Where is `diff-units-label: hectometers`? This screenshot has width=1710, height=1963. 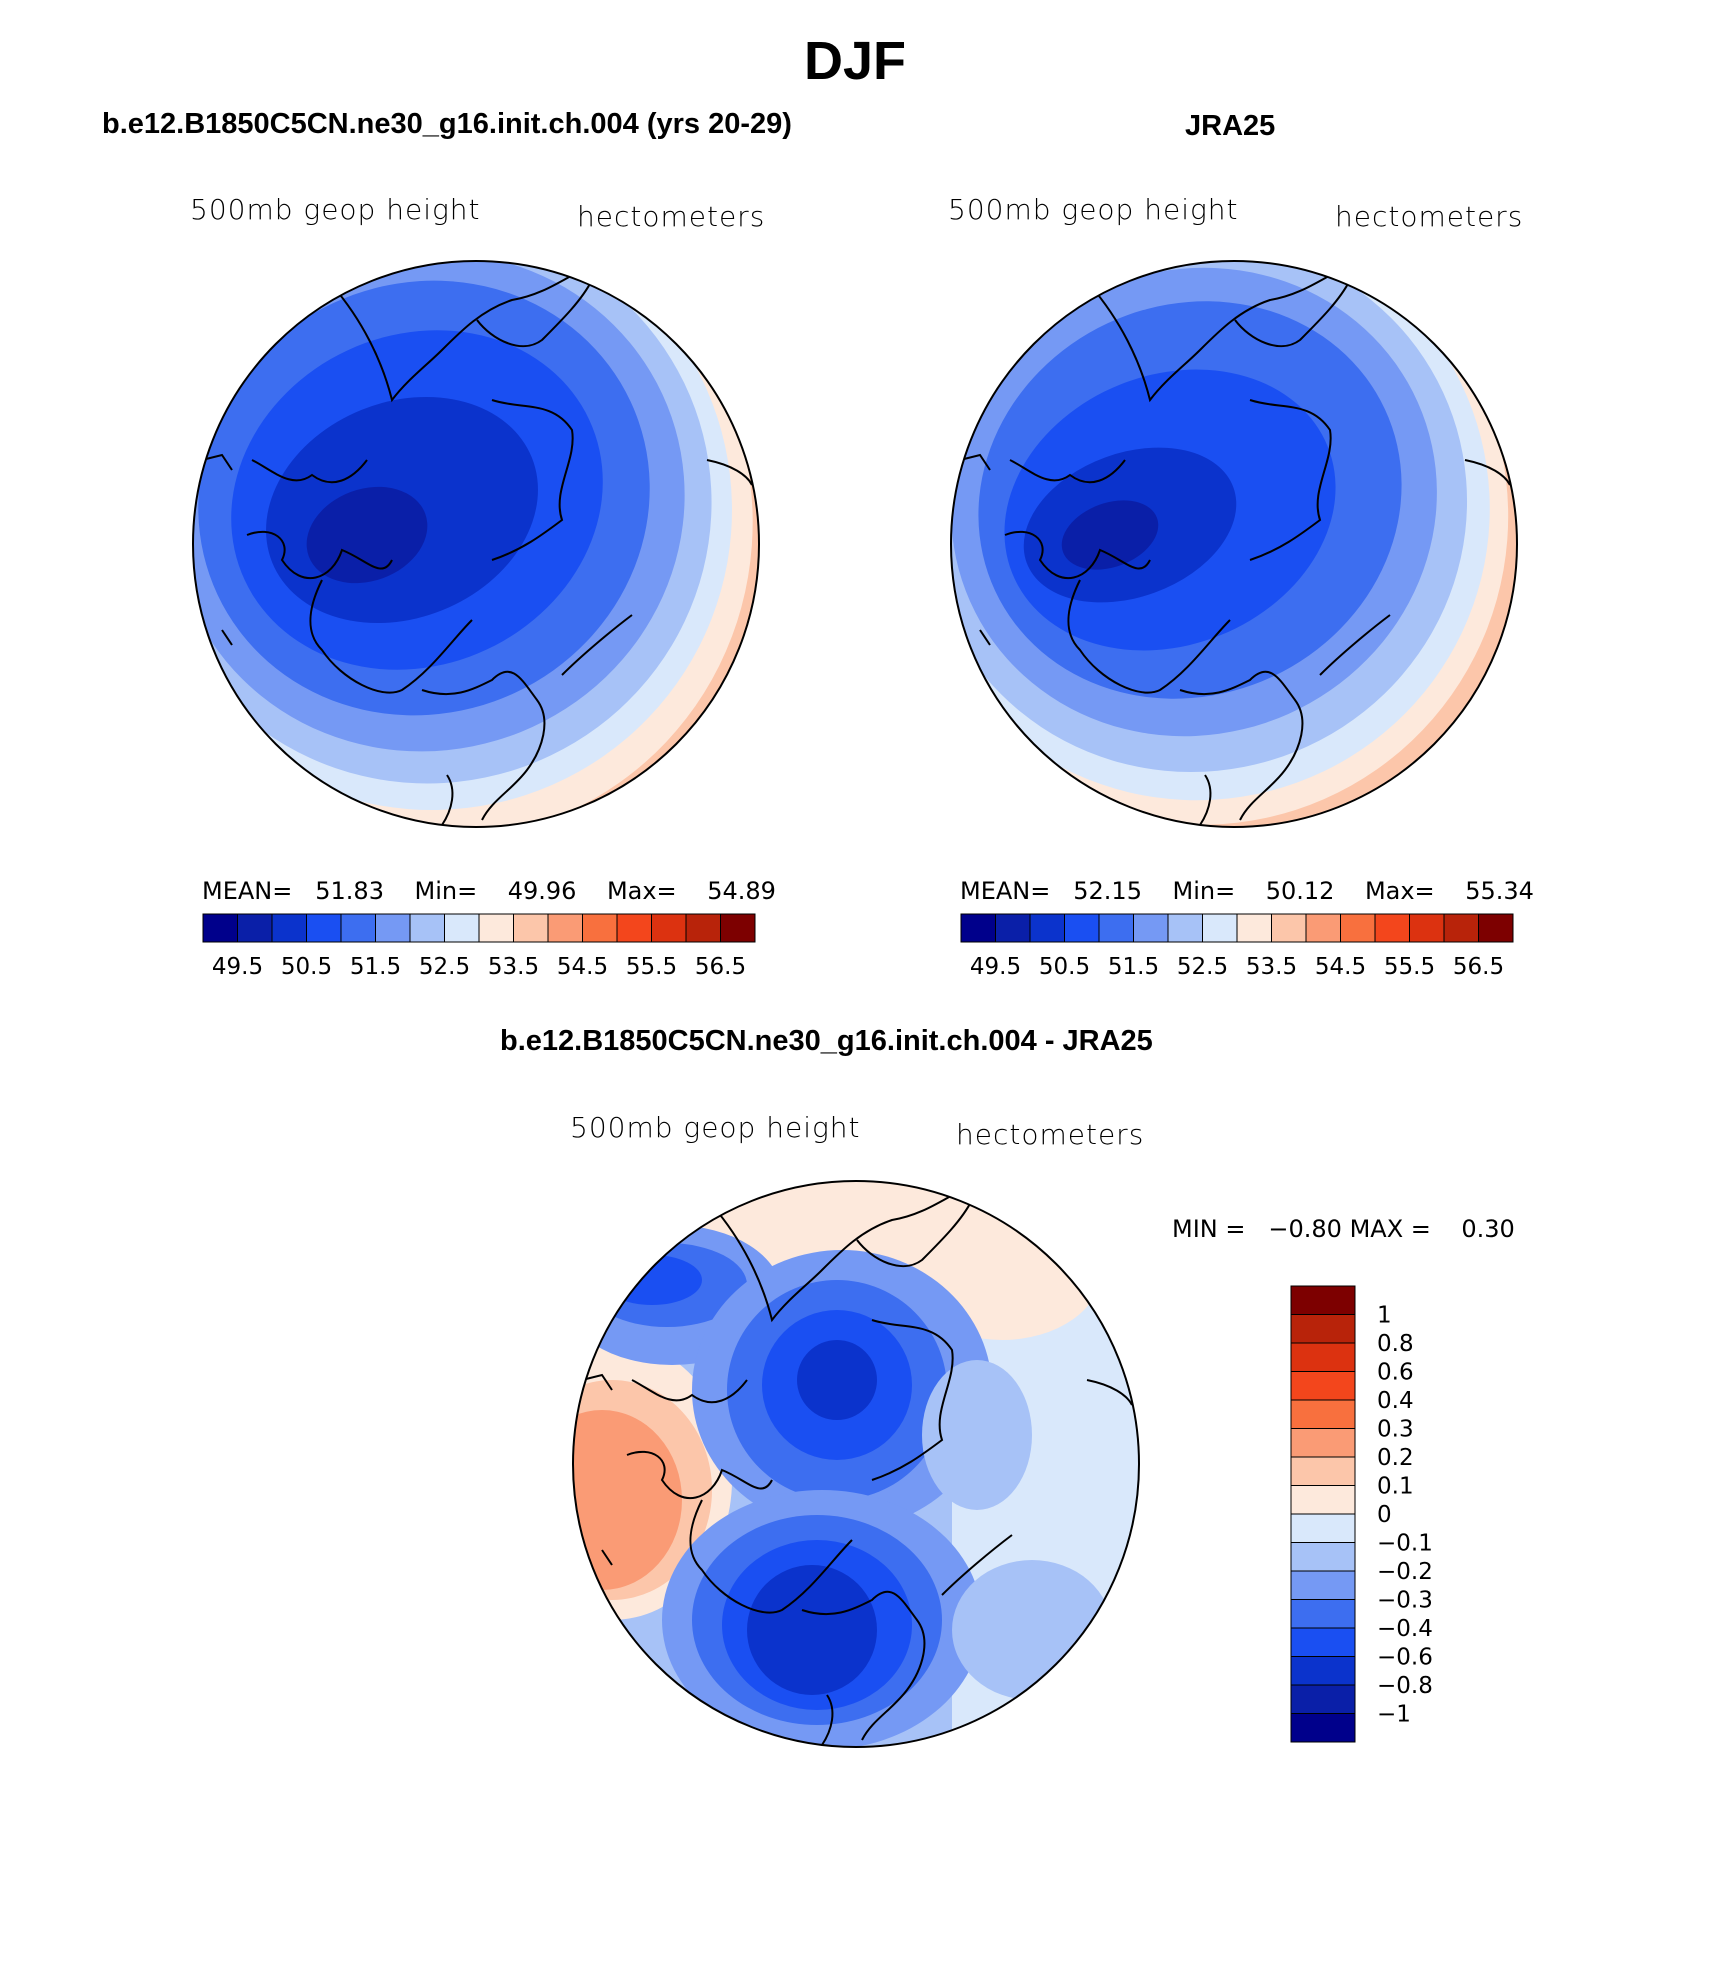
diff-units-label: hectometers is located at coordinates (1050, 1134).